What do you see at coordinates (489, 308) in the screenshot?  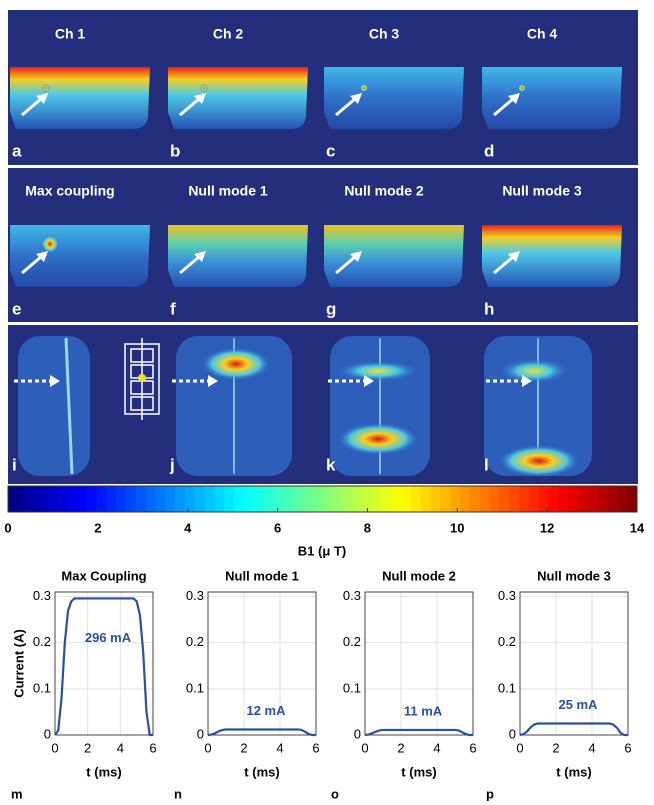 I see `panel-letter: h` at bounding box center [489, 308].